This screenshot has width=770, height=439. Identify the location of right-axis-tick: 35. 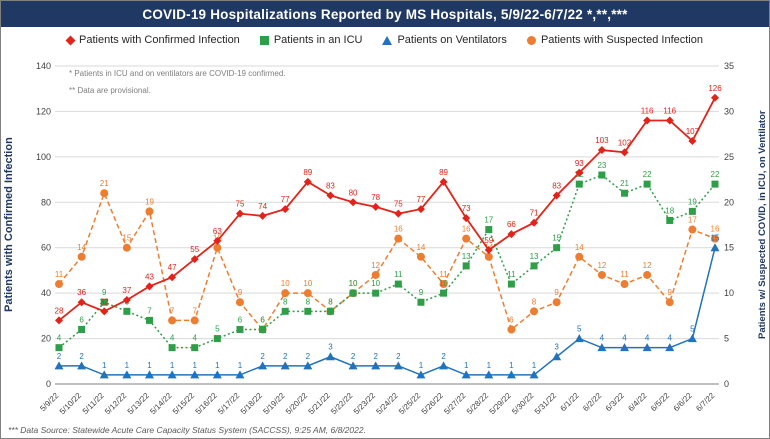
(729, 66).